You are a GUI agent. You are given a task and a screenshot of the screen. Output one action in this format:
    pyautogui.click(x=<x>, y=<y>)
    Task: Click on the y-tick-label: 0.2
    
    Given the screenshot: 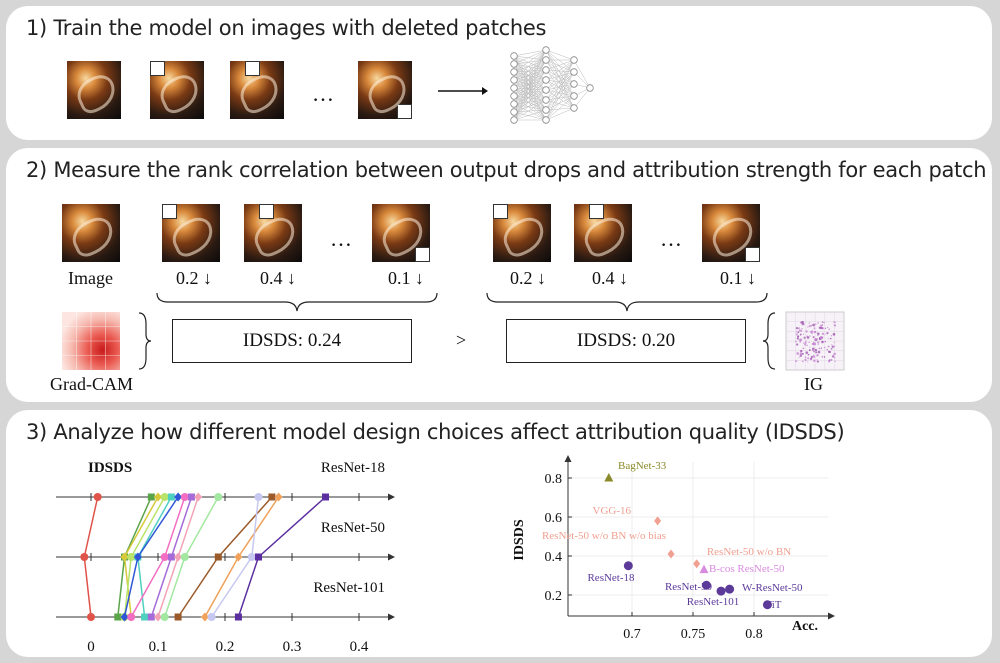 What is the action you would take?
    pyautogui.click(x=554, y=596)
    